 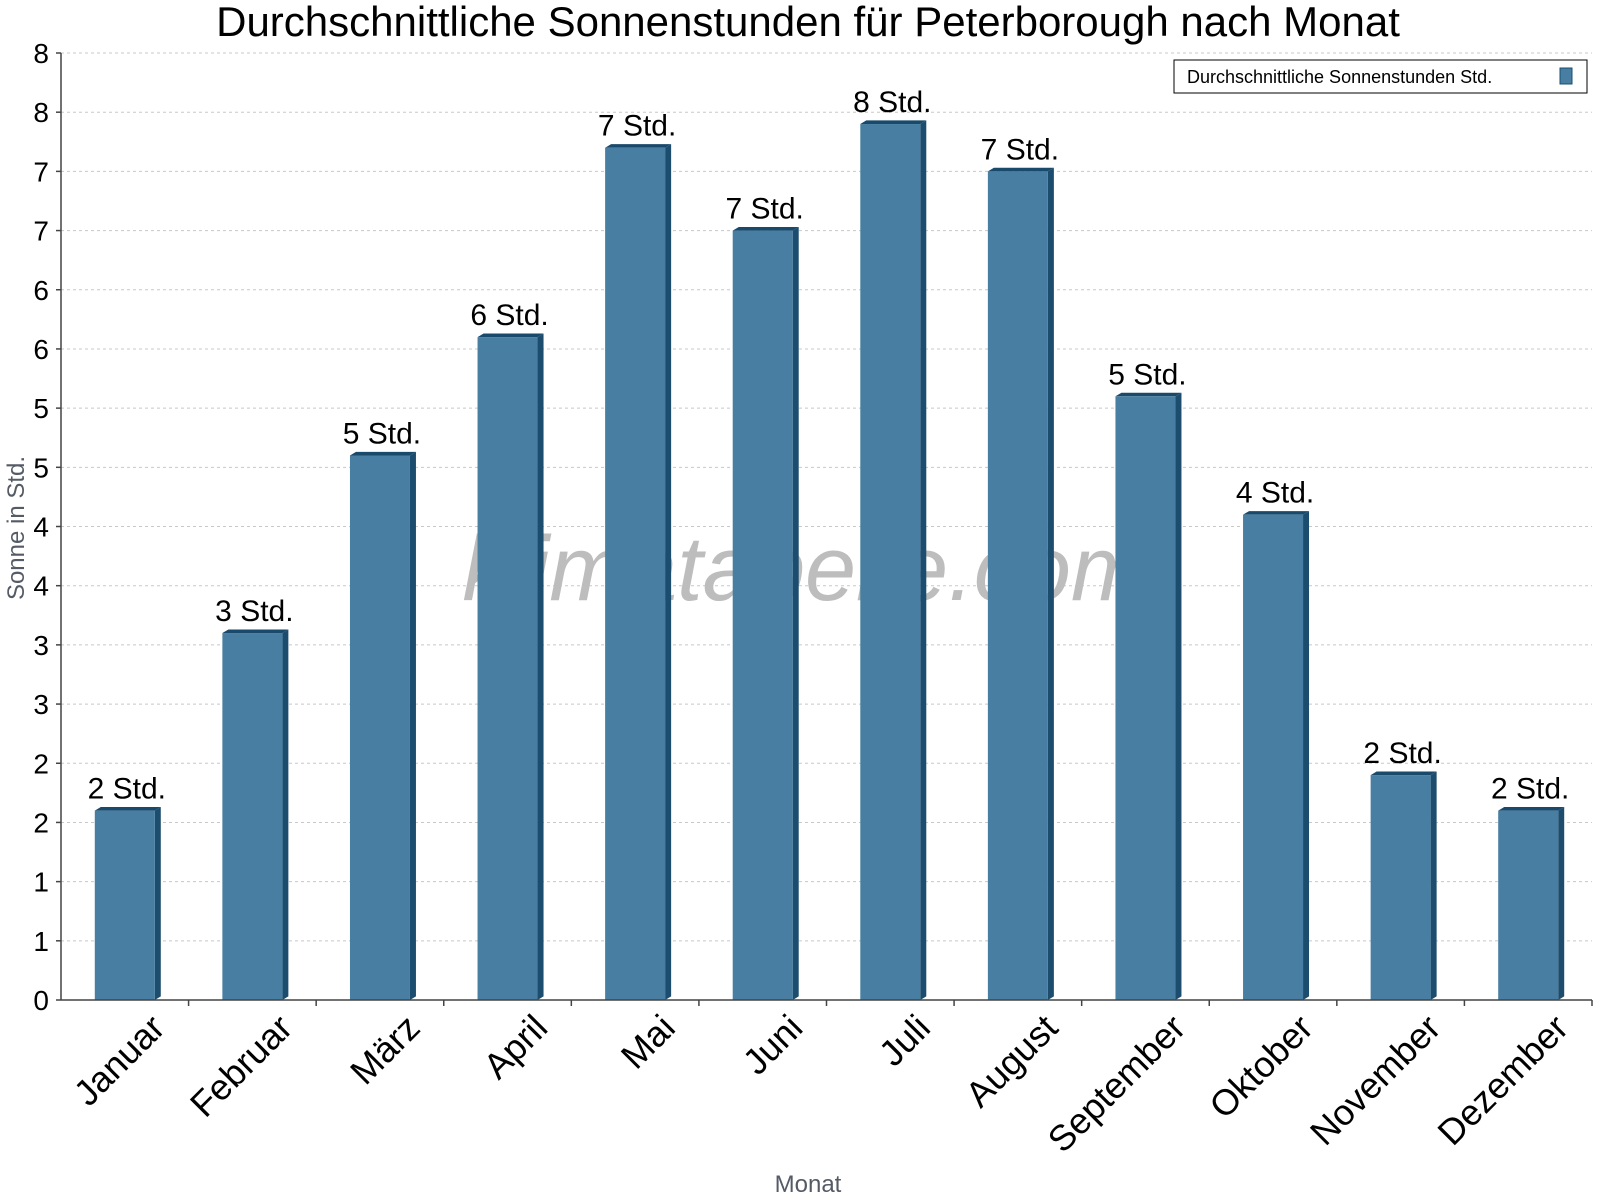 What do you see at coordinates (1275, 493) in the screenshot?
I see `data-label: 4 Std.` at bounding box center [1275, 493].